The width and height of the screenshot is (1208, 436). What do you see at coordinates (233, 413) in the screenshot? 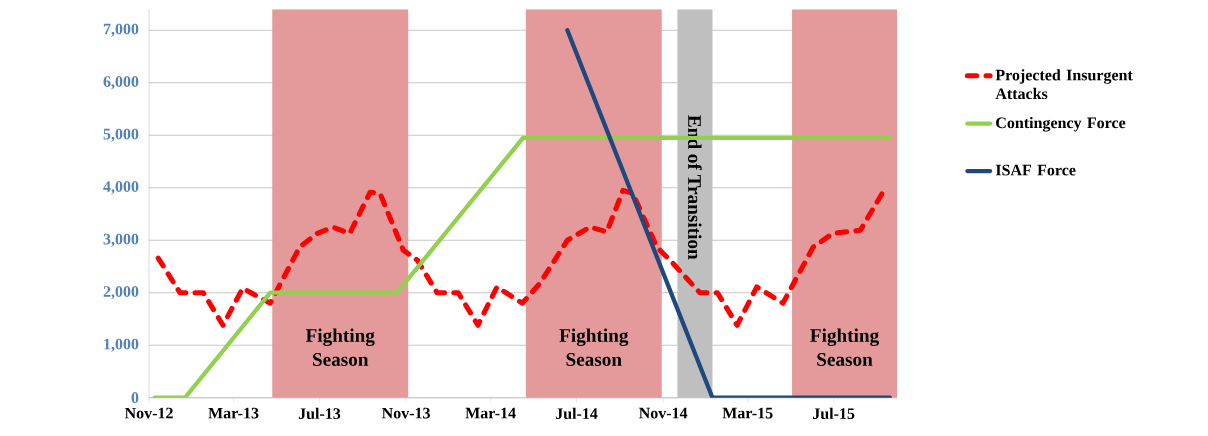
I see `x-tick-label: Mar-13` at bounding box center [233, 413].